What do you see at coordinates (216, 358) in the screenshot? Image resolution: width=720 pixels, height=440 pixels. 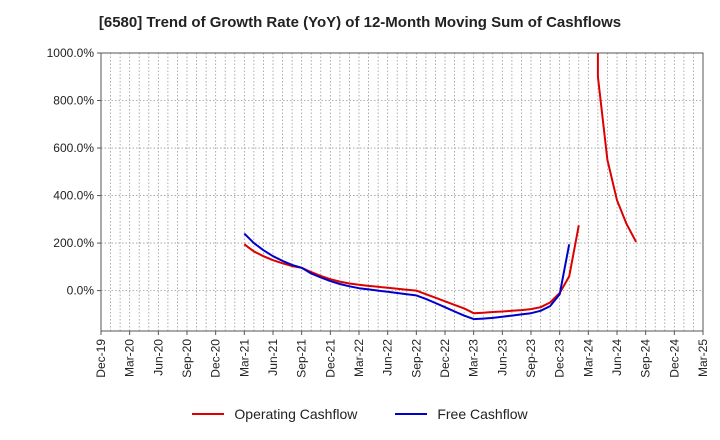 I see `x-tick-label: Dec-20` at bounding box center [216, 358].